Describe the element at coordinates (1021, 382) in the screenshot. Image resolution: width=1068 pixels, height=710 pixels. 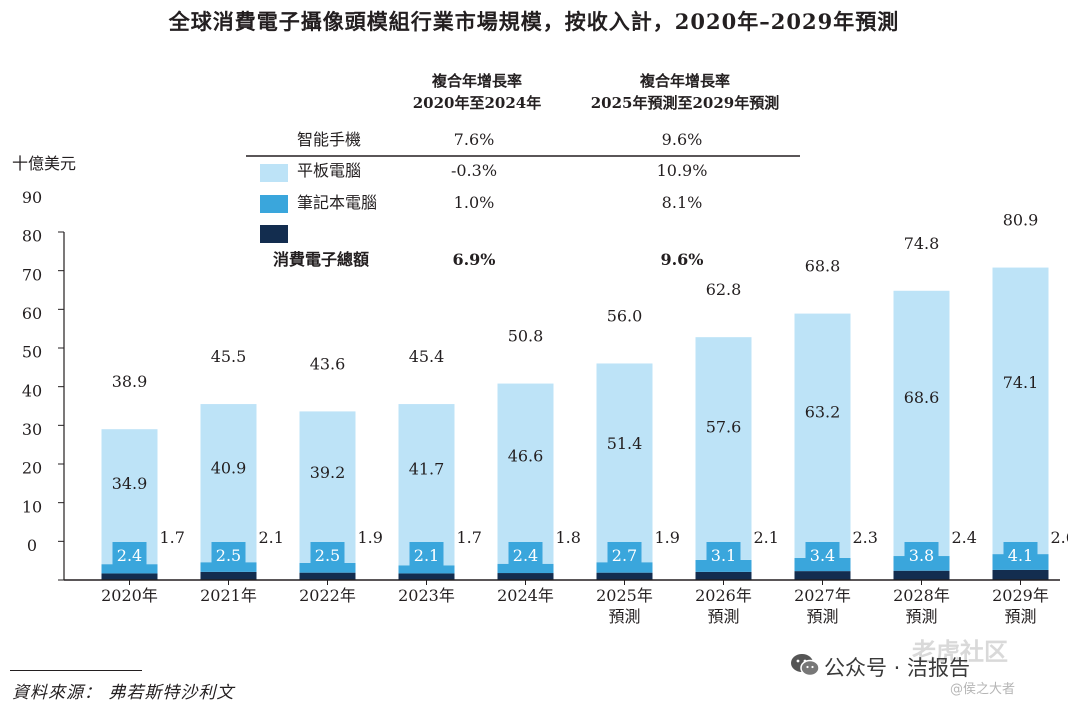
I see `data-label-smartphone: 74.1` at that location.